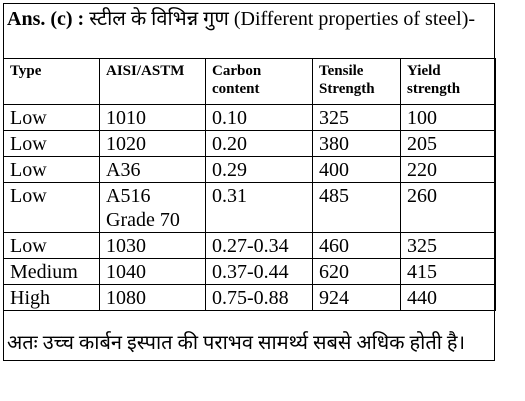  Describe the element at coordinates (356, 297) in the screenshot. I see `cell-tensile: 924` at that location.